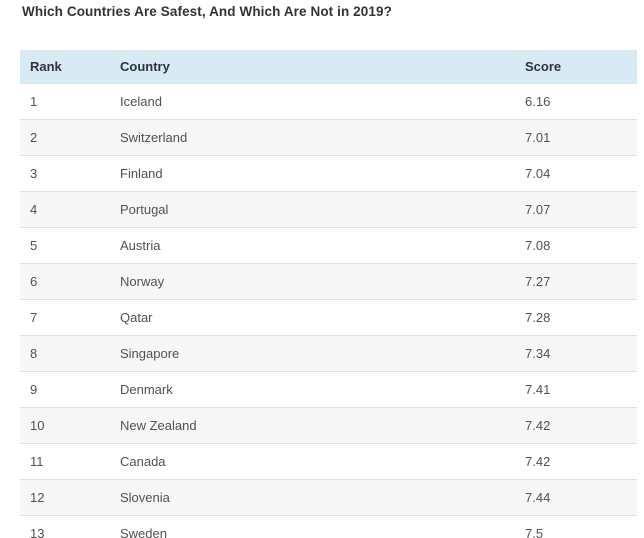 The height and width of the screenshot is (538, 644). What do you see at coordinates (576, 137) in the screenshot?
I see `score-cell: 7.01` at bounding box center [576, 137].